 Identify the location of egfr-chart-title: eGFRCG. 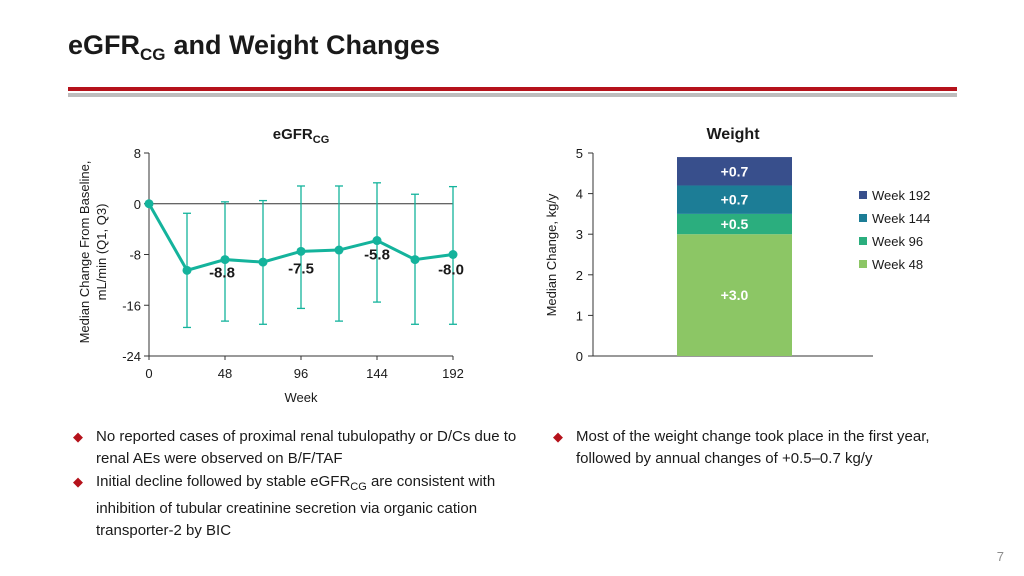
(301, 136).